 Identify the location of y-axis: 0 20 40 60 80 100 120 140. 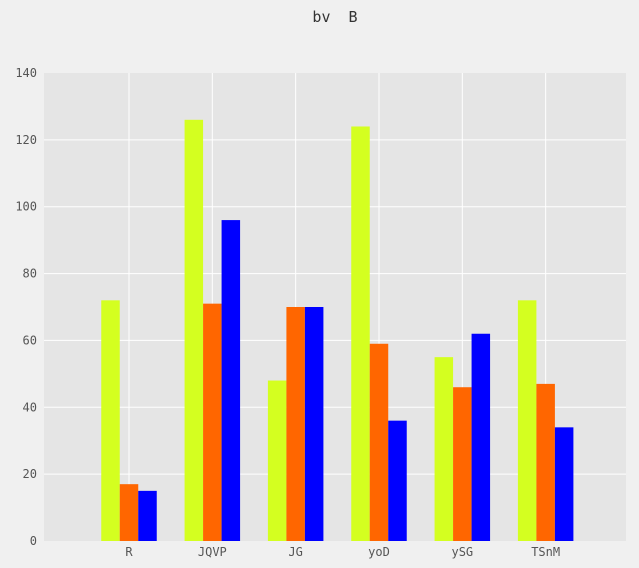
(26, 307).